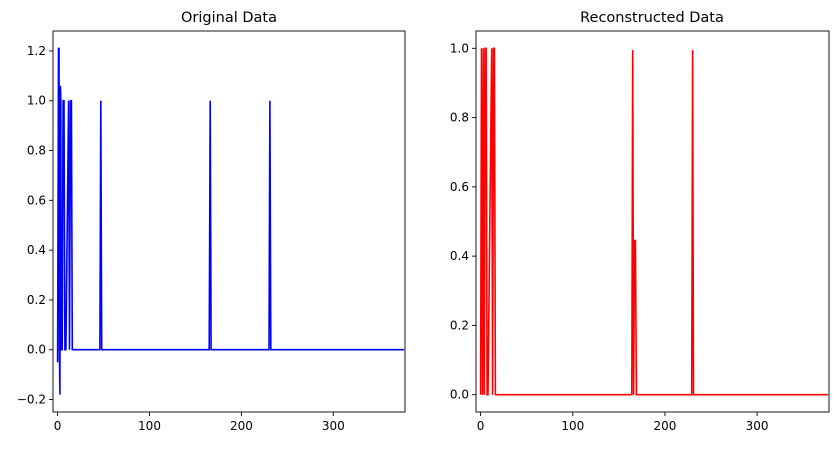 This screenshot has height=449, width=838. I want to click on y-tick-label: 1.2, so click(36, 51).